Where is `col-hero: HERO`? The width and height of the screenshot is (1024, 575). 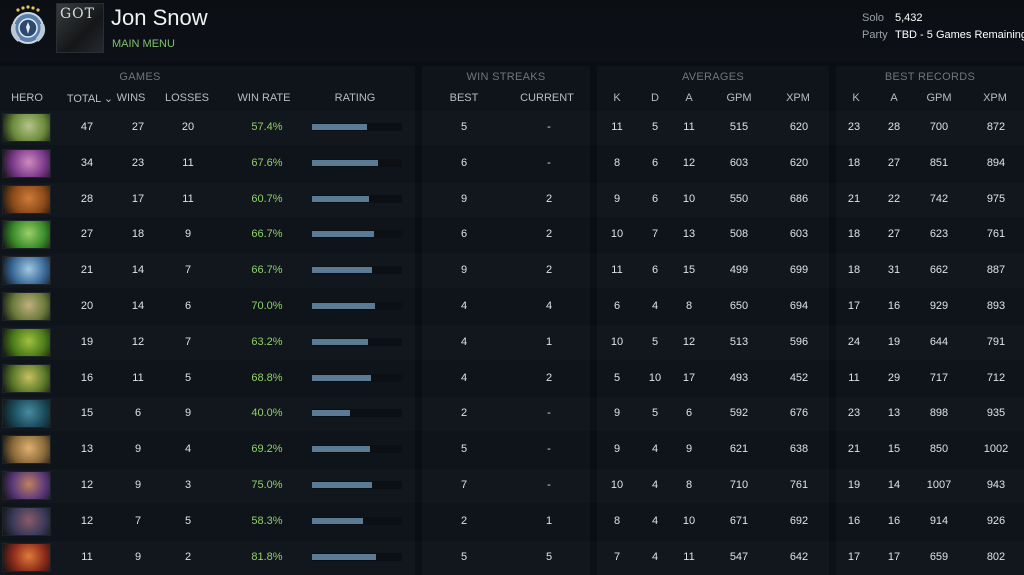
col-hero: HERO is located at coordinates (27, 98).